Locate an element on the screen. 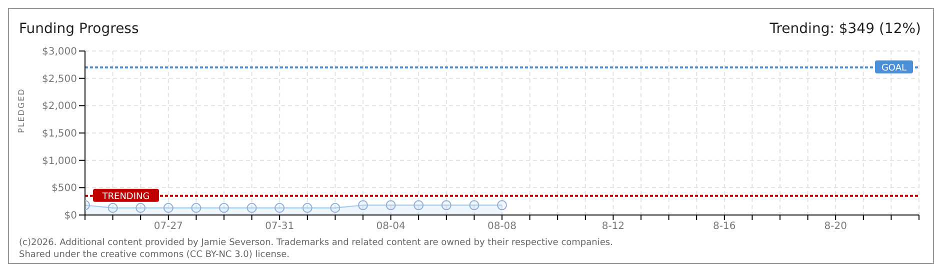 The image size is (940, 270). ref-line-label: GOAL is located at coordinates (894, 68).